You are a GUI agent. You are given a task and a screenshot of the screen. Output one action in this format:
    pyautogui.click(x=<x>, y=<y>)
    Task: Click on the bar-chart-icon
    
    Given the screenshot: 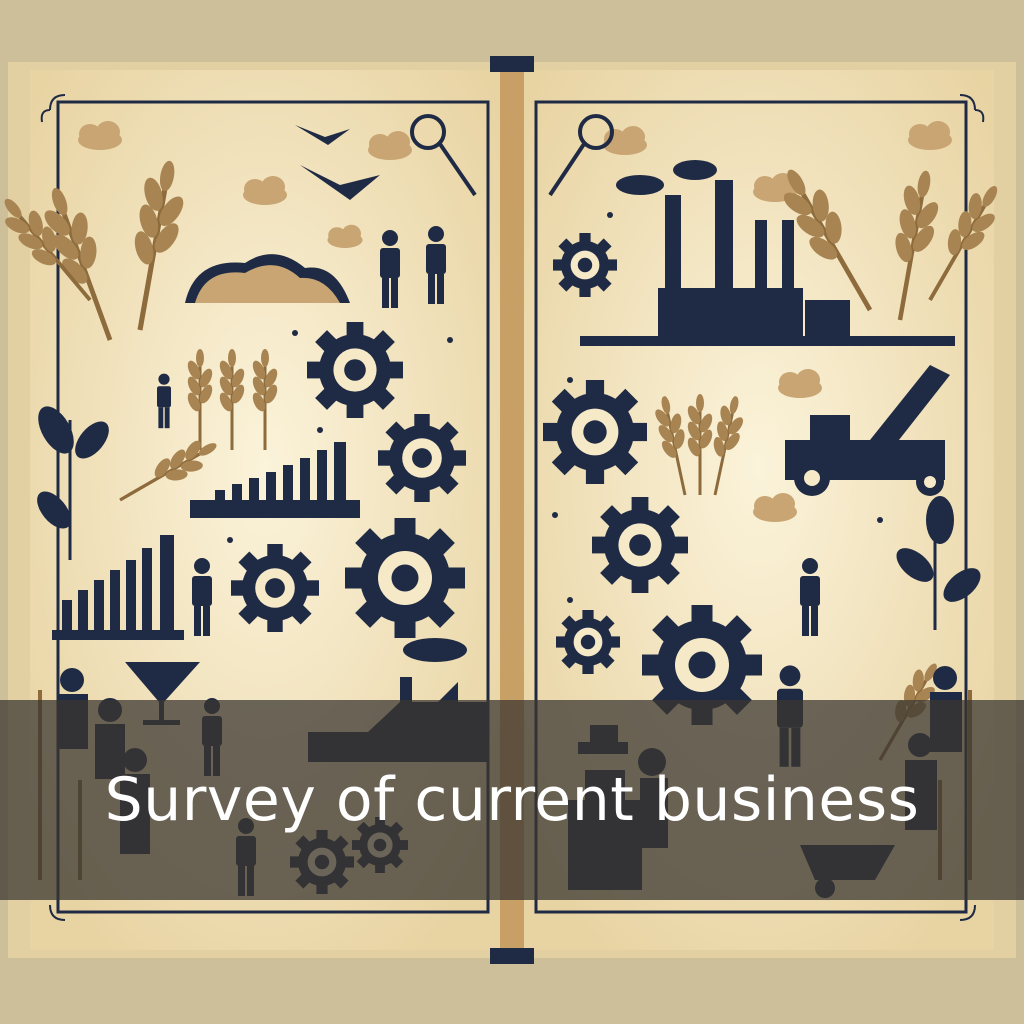 What is the action you would take?
    pyautogui.click(x=206, y=541)
    